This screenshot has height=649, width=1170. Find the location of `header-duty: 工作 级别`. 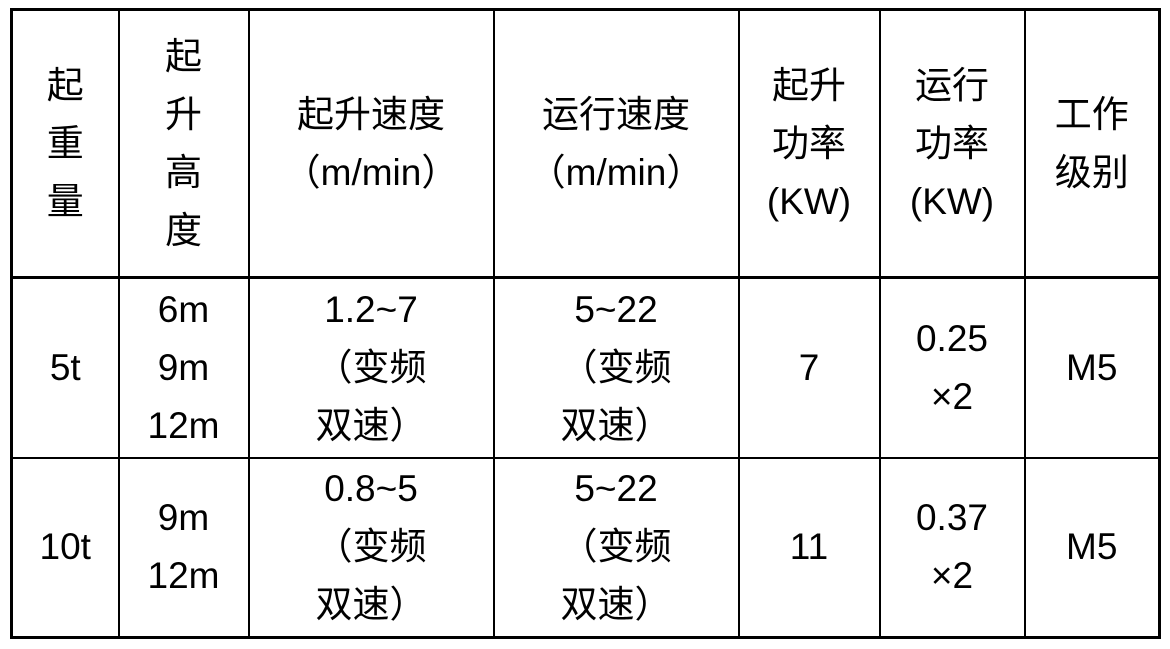

header-duty: 工作 级别 is located at coordinates (1092, 143).